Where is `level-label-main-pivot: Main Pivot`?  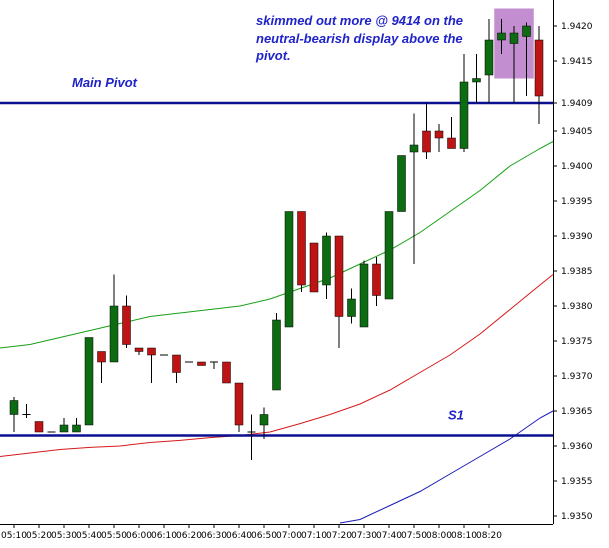 level-label-main-pivot: Main Pivot is located at coordinates (105, 82).